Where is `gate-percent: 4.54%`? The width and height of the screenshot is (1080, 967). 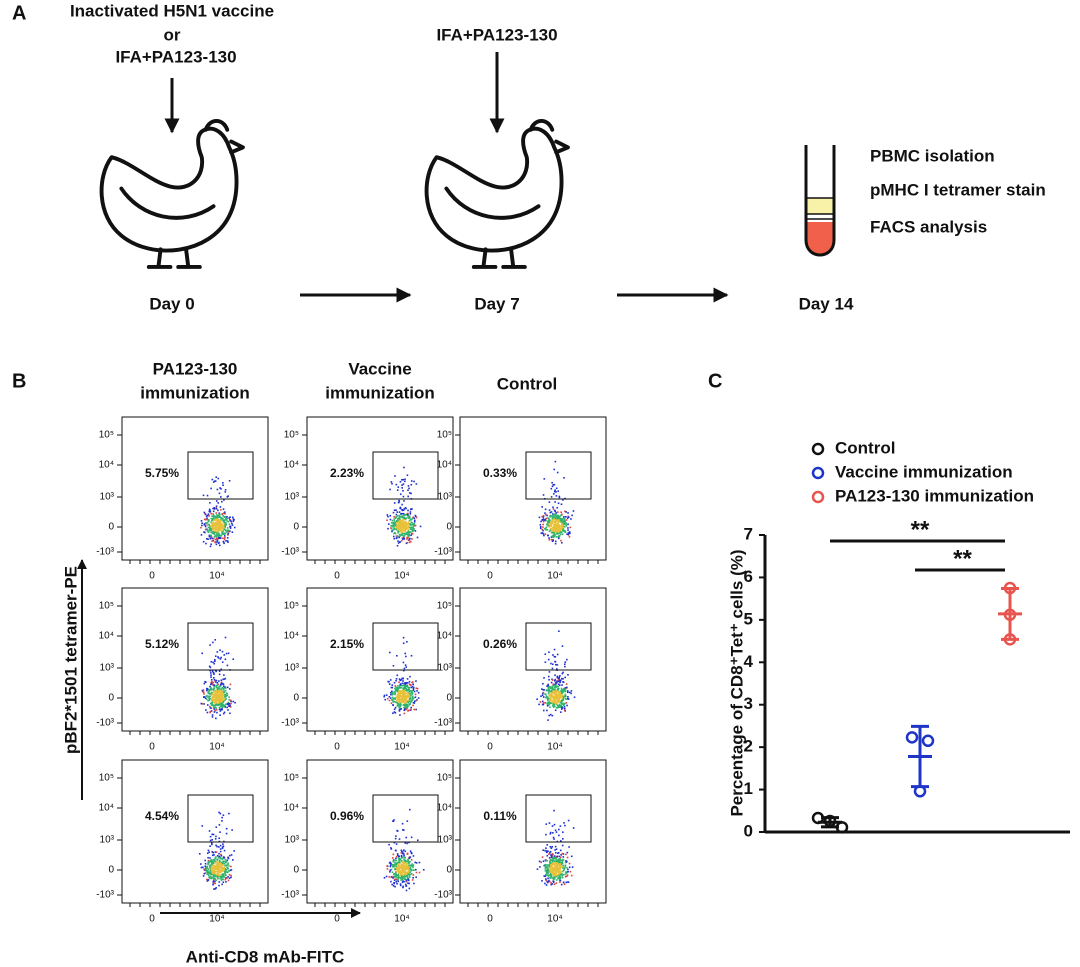 gate-percent: 4.54% is located at coordinates (162, 816).